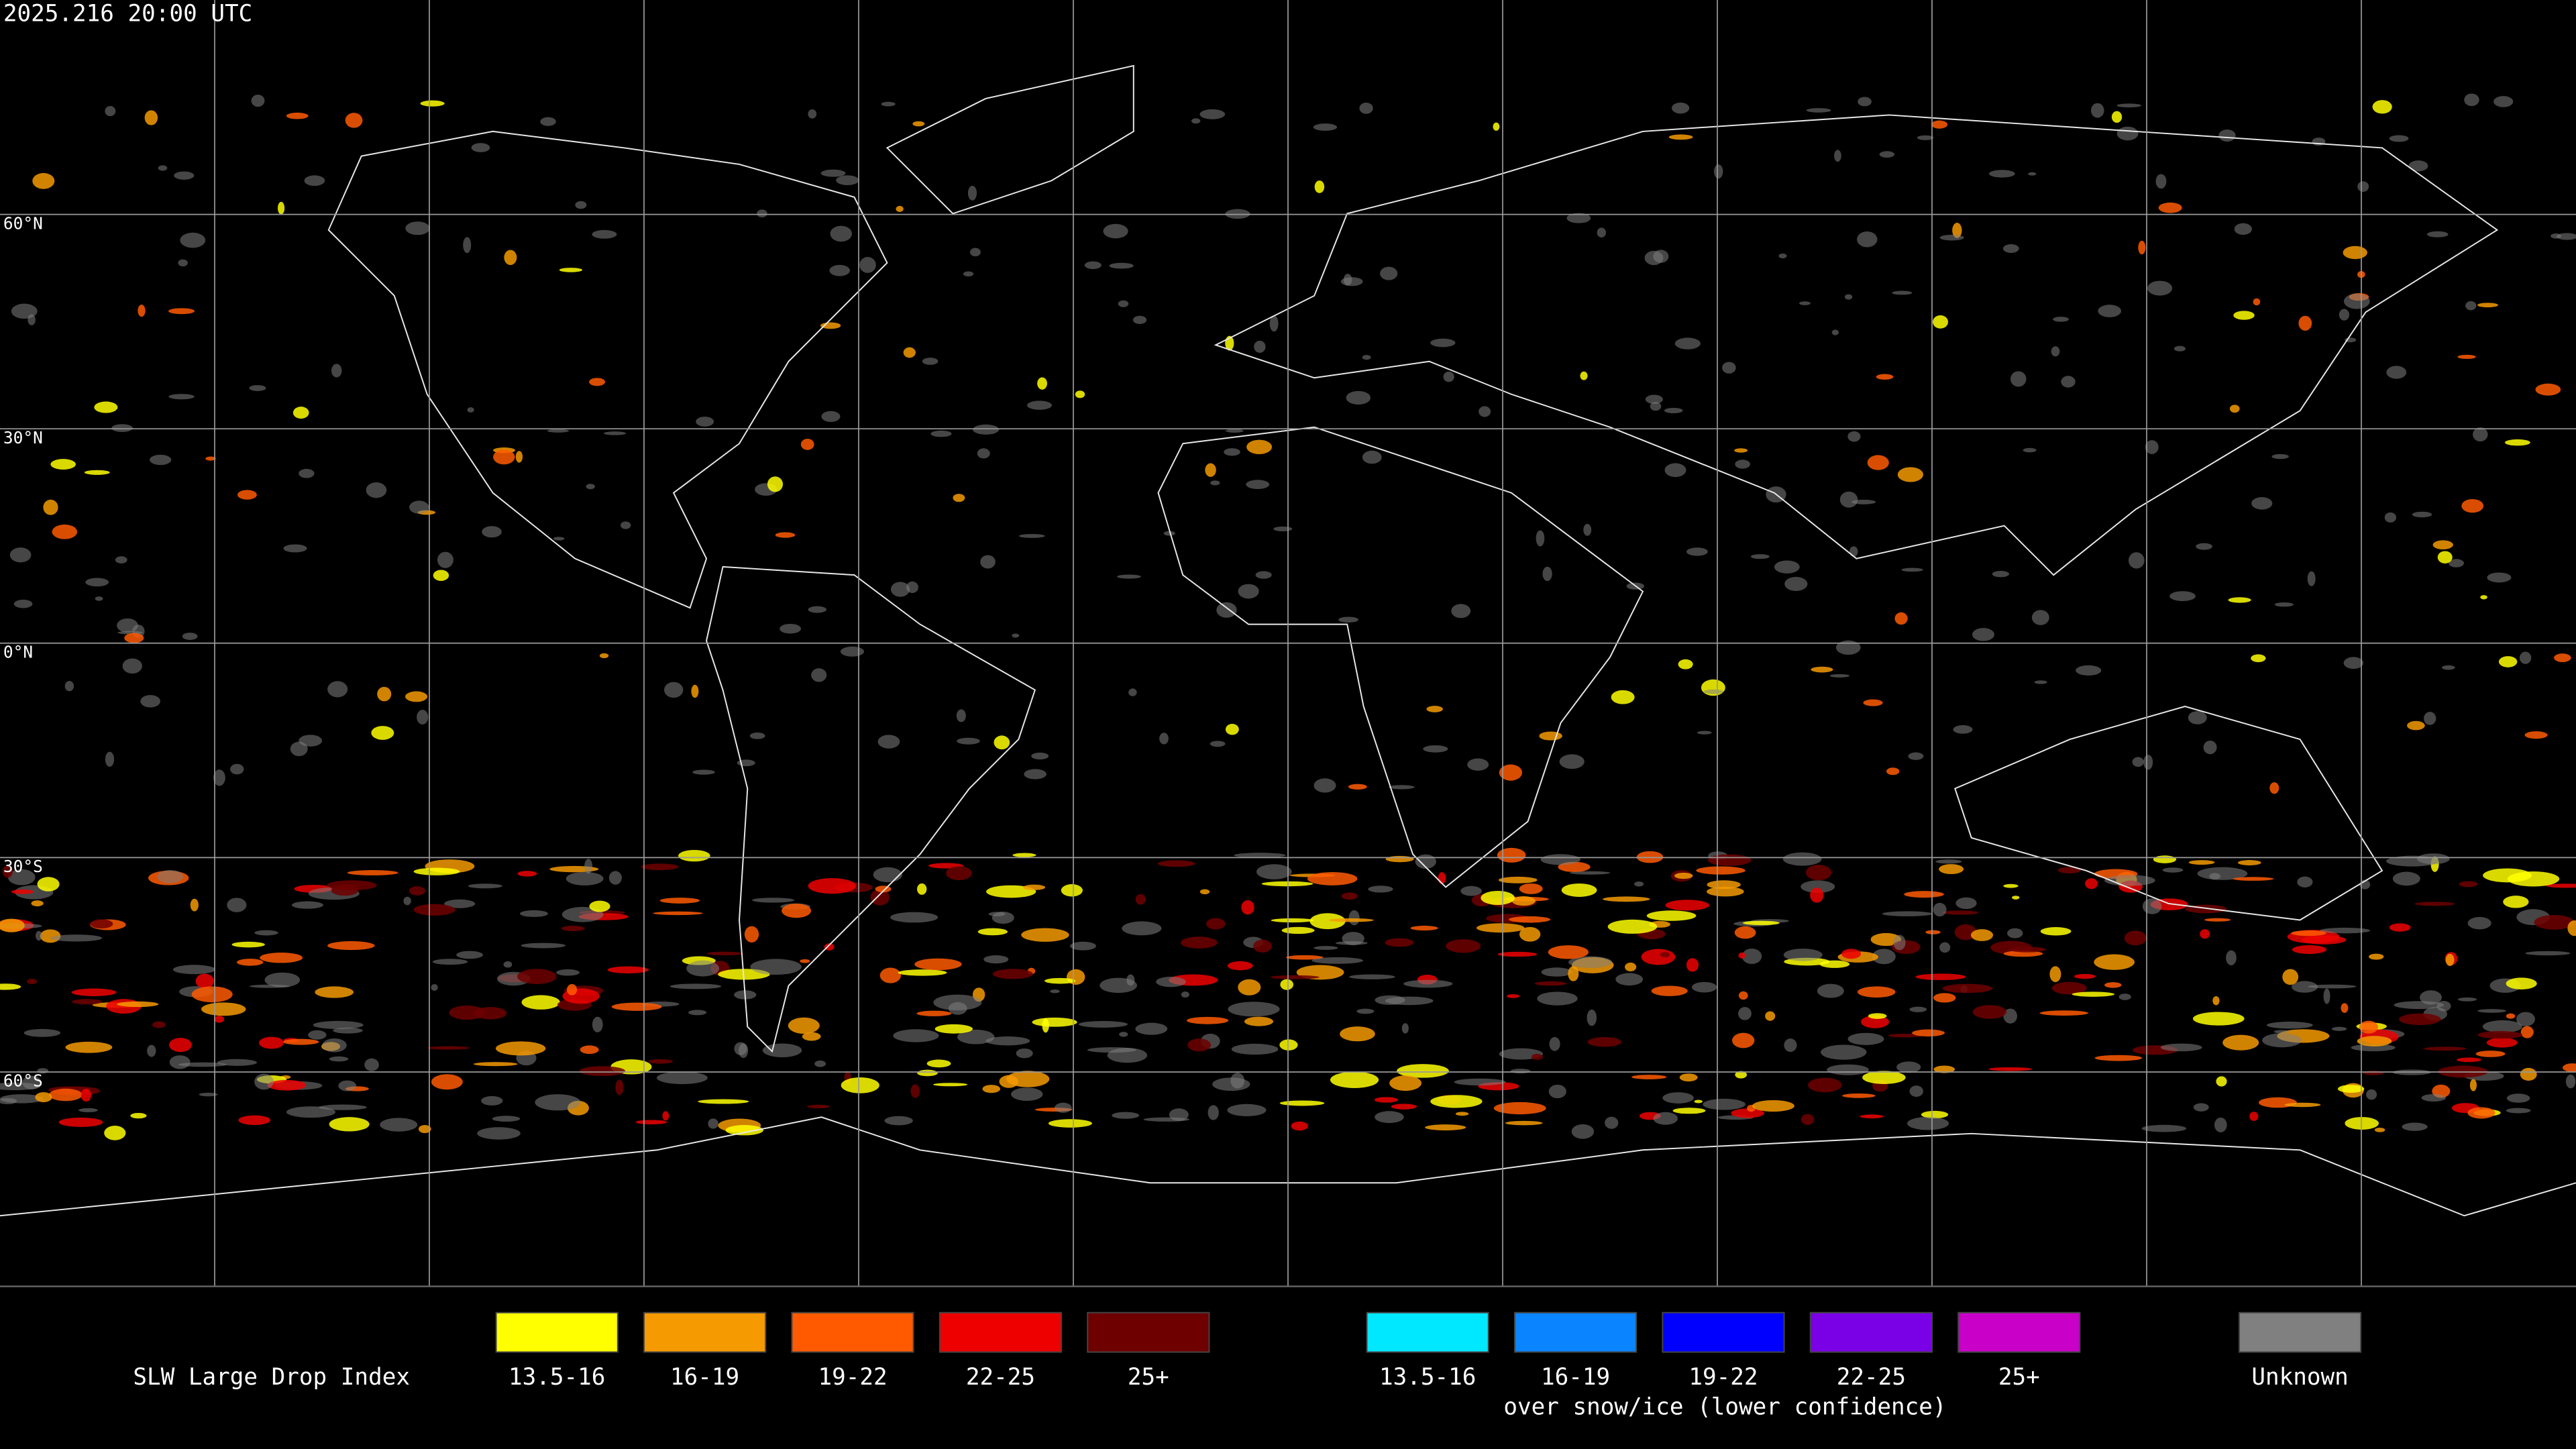 The width and height of the screenshot is (2576, 1449). Describe the element at coordinates (1871, 1377) in the screenshot. I see `legend-label: 22-25` at that location.